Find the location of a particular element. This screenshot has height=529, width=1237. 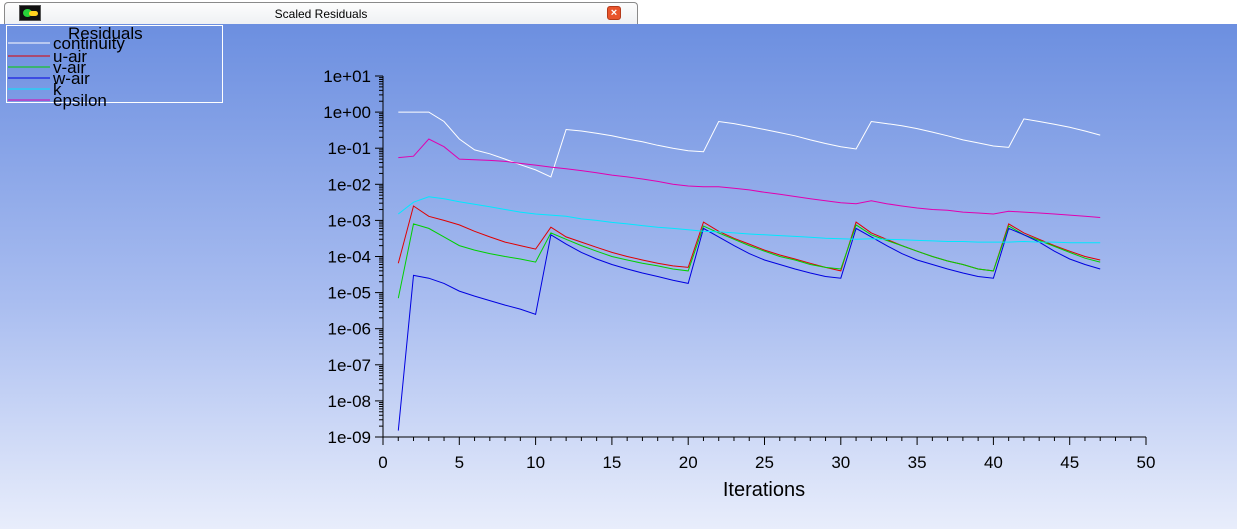

tab-title: Scaled Residuals is located at coordinates (321, 14).